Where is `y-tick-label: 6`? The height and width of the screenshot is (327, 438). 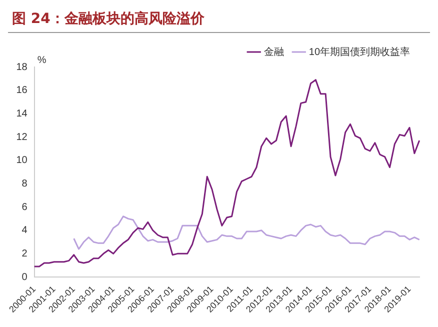 y-tick-label: 6 is located at coordinates (25, 207).